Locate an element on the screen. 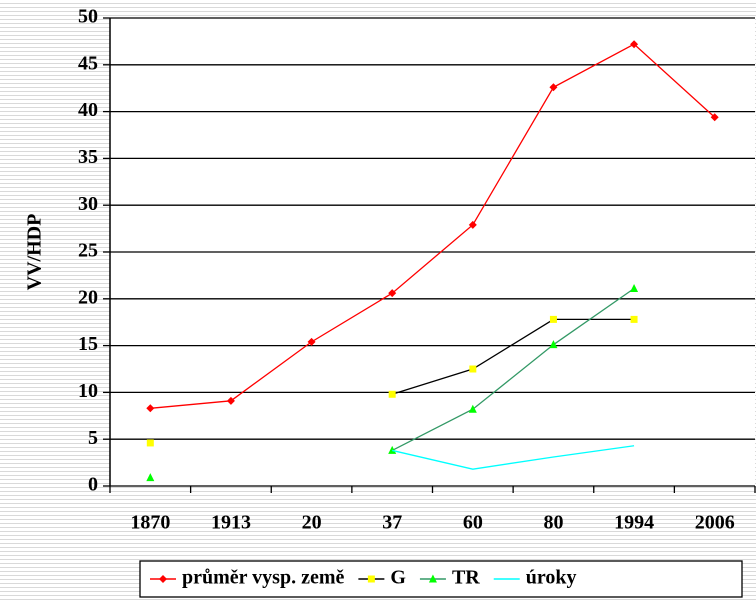  y-tick-label: 45 is located at coordinates (88, 63).